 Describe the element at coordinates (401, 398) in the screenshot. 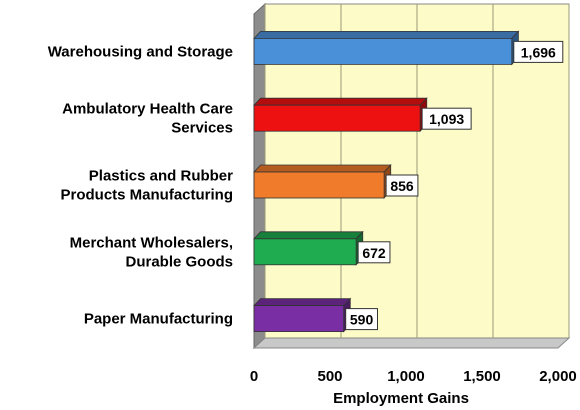

I see `x-axis-title: Employment Gains` at that location.